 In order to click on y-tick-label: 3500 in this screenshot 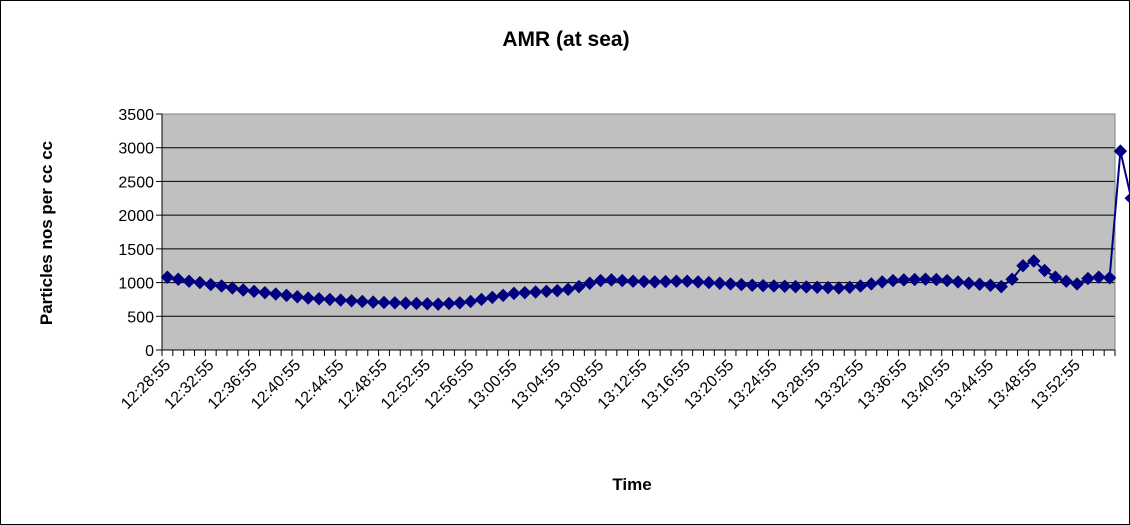, I will do `click(136, 115)`.